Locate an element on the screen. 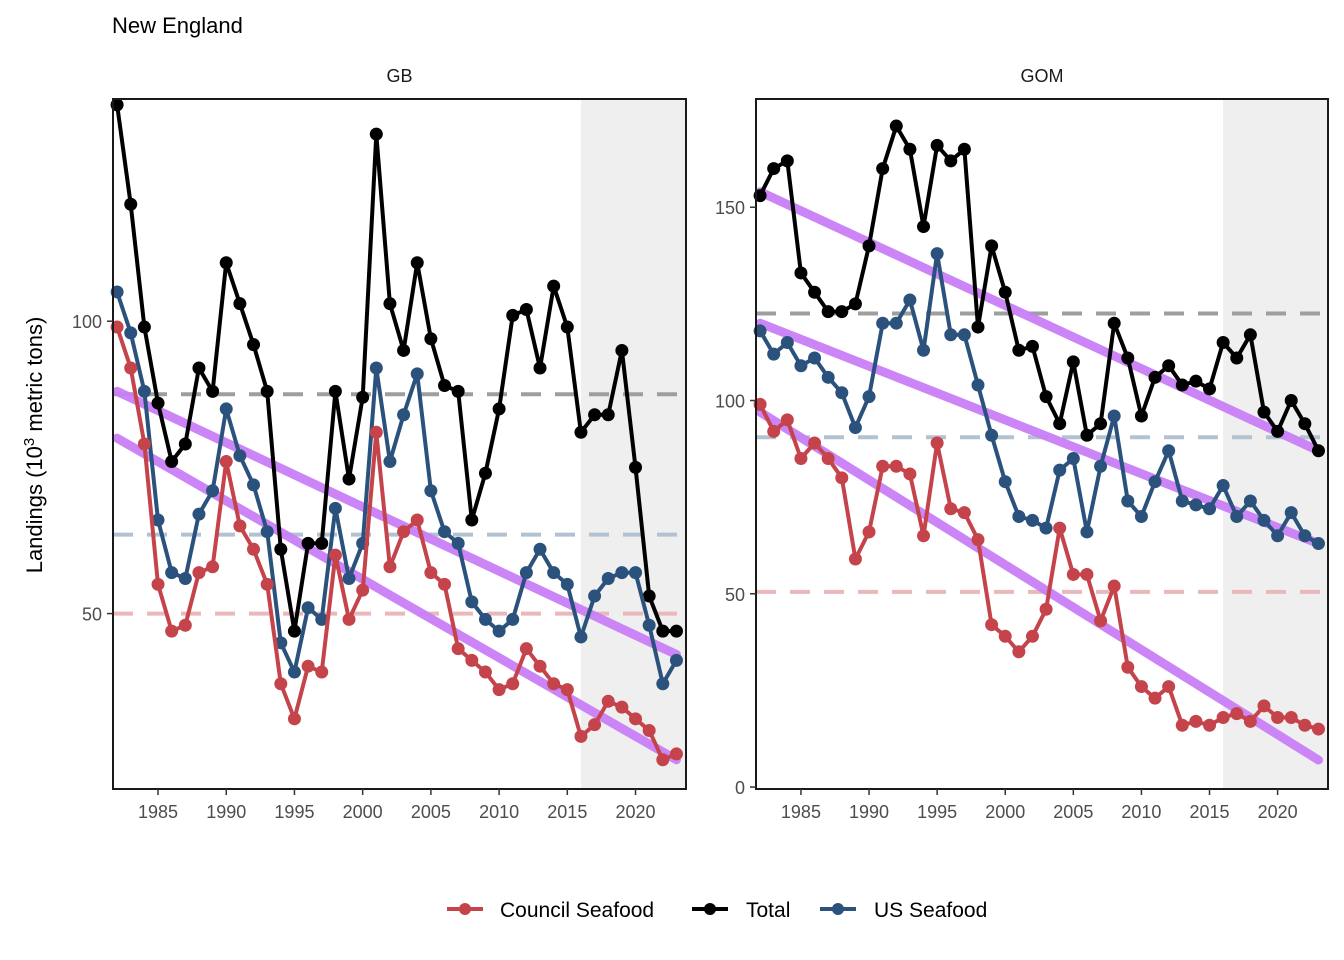 The width and height of the screenshot is (1344, 960). chart-title: New England is located at coordinates (177, 25).